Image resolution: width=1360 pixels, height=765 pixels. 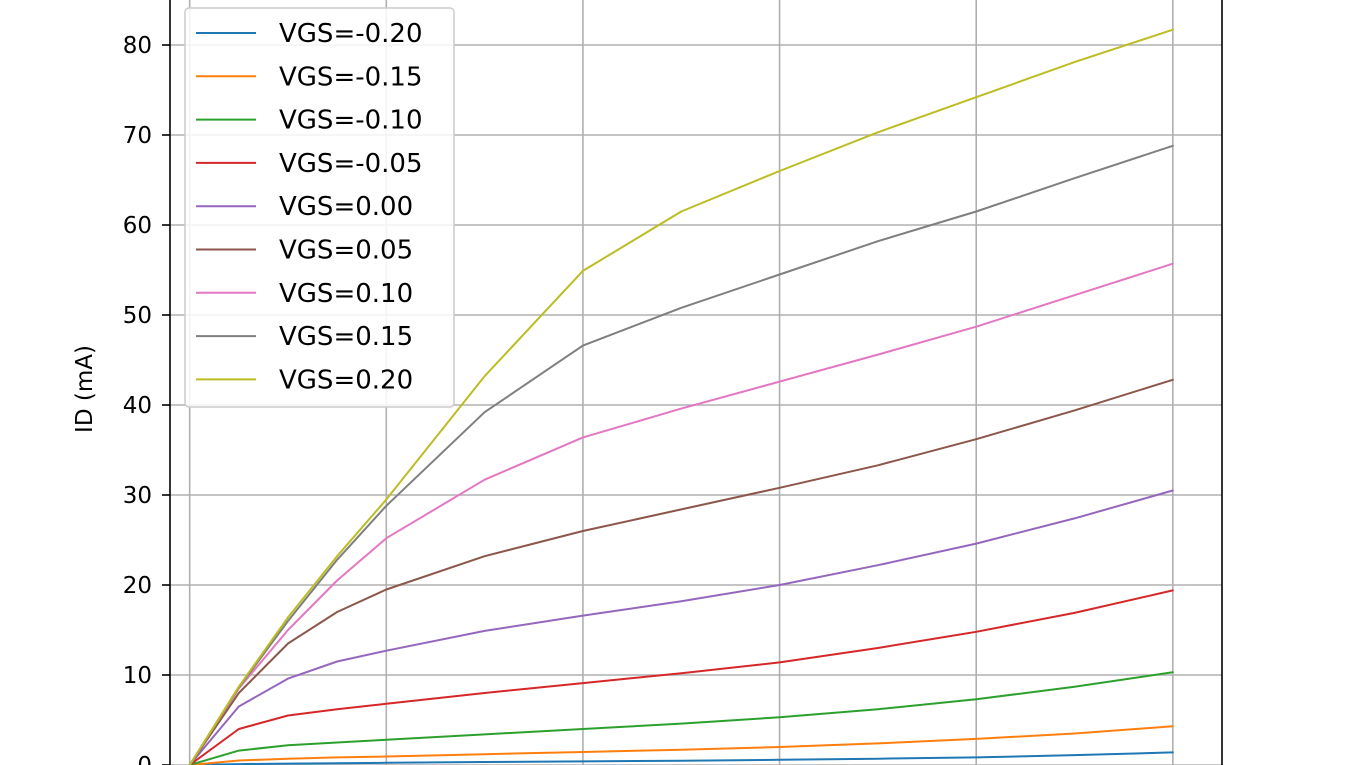 What do you see at coordinates (351, 34) in the screenshot?
I see `legend-label: VGS=-0.20` at bounding box center [351, 34].